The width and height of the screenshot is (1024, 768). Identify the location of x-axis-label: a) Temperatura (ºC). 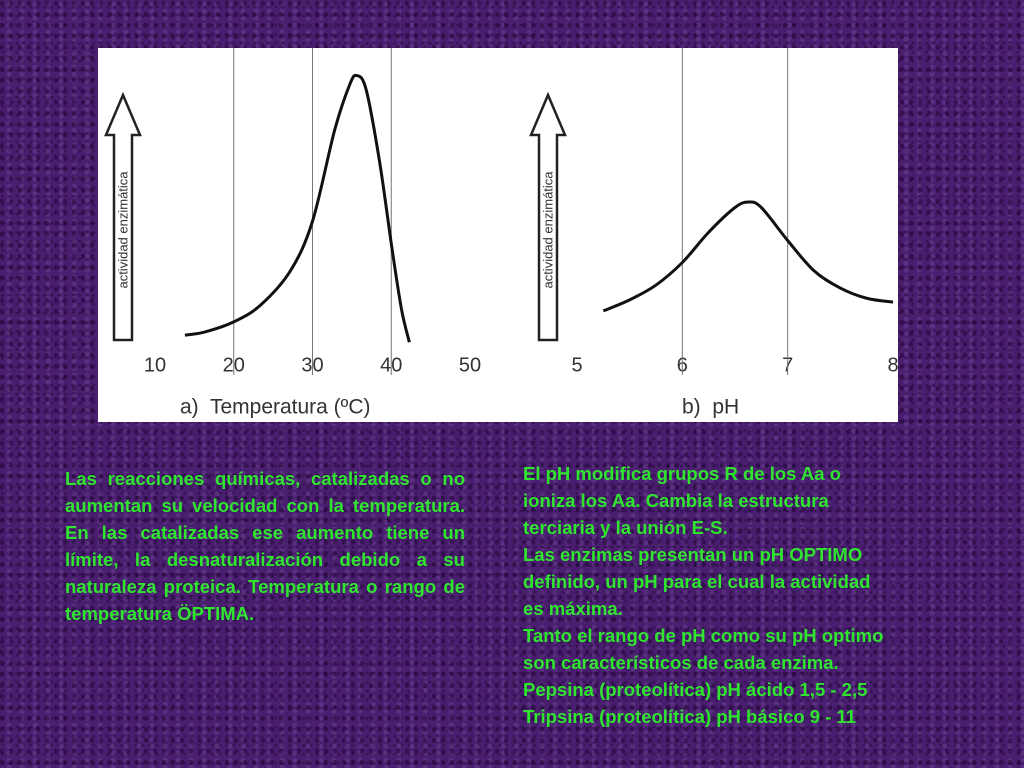
(275, 407).